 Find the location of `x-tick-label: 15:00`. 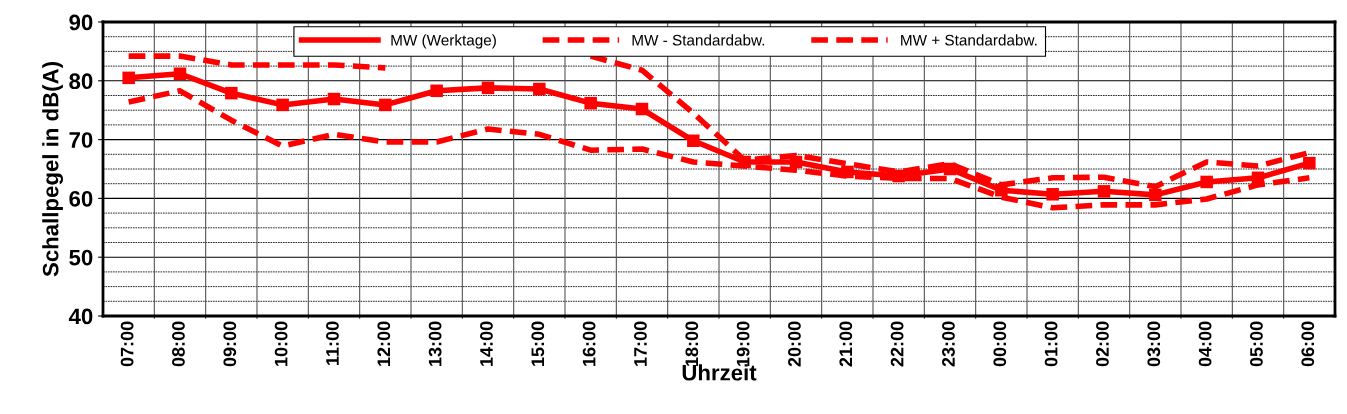

x-tick-label: 15:00 is located at coordinates (538, 343).